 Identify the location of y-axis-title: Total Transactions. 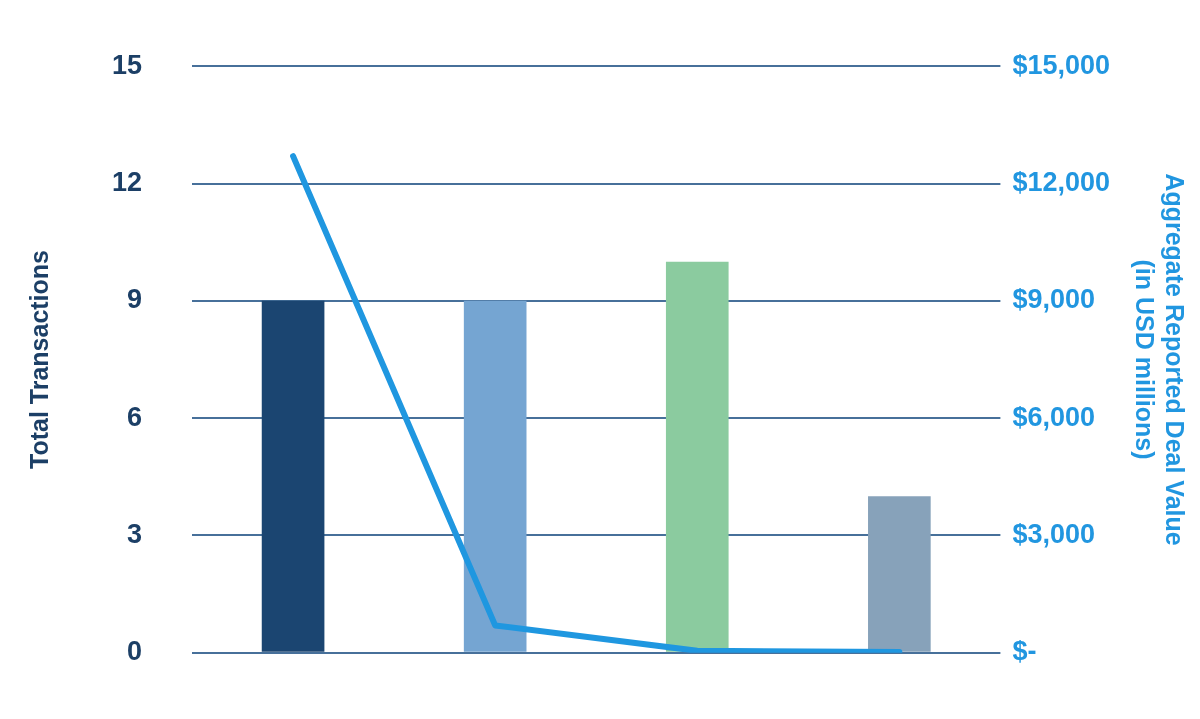
(38, 359).